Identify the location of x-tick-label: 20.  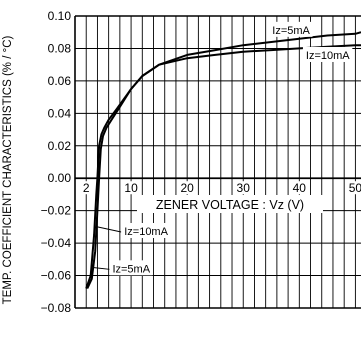
(187, 188).